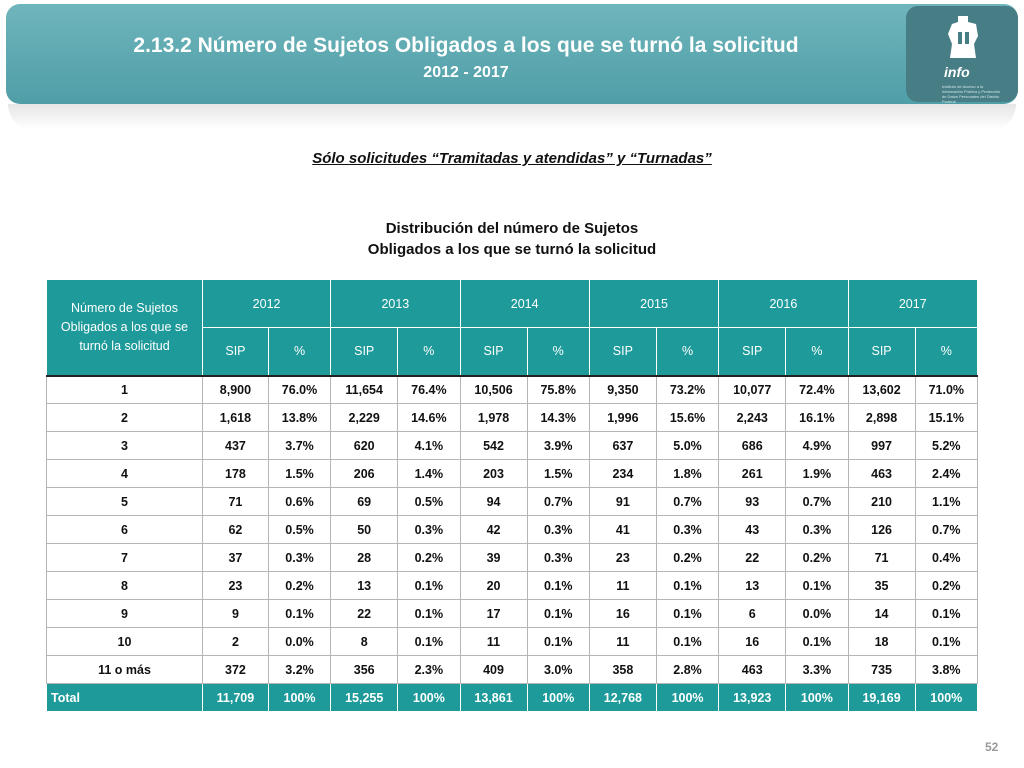 The width and height of the screenshot is (1024, 768). Describe the element at coordinates (466, 72) in the screenshot. I see `page-subtitle: 2012 - 2017` at that location.